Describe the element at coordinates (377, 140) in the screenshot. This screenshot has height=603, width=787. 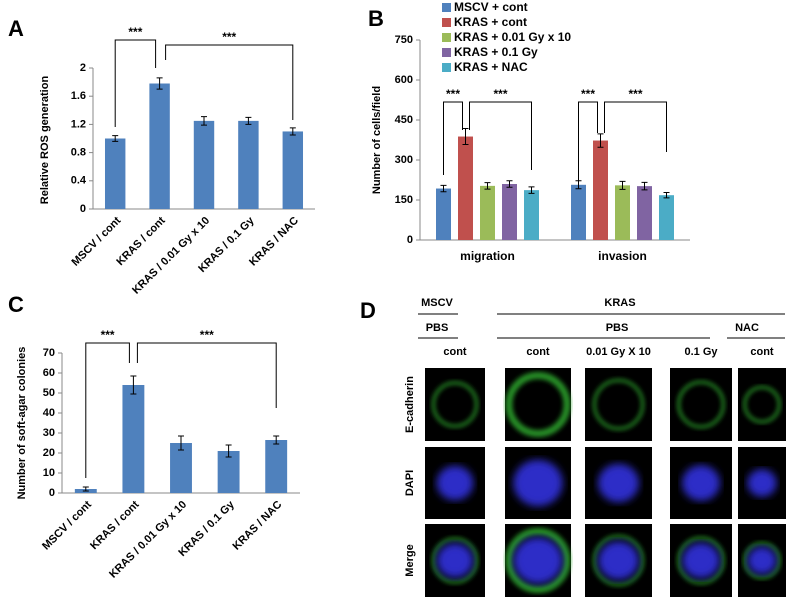
I see `y-axis-label: Number of cells/field` at that location.